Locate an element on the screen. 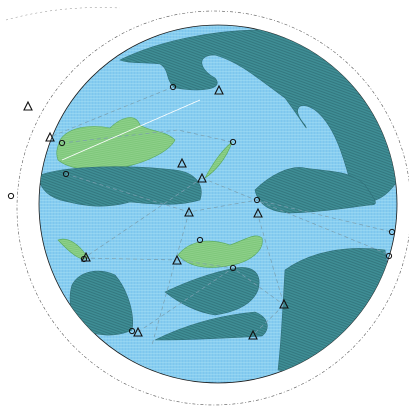  rock-central-west is located at coordinates (120, 186).